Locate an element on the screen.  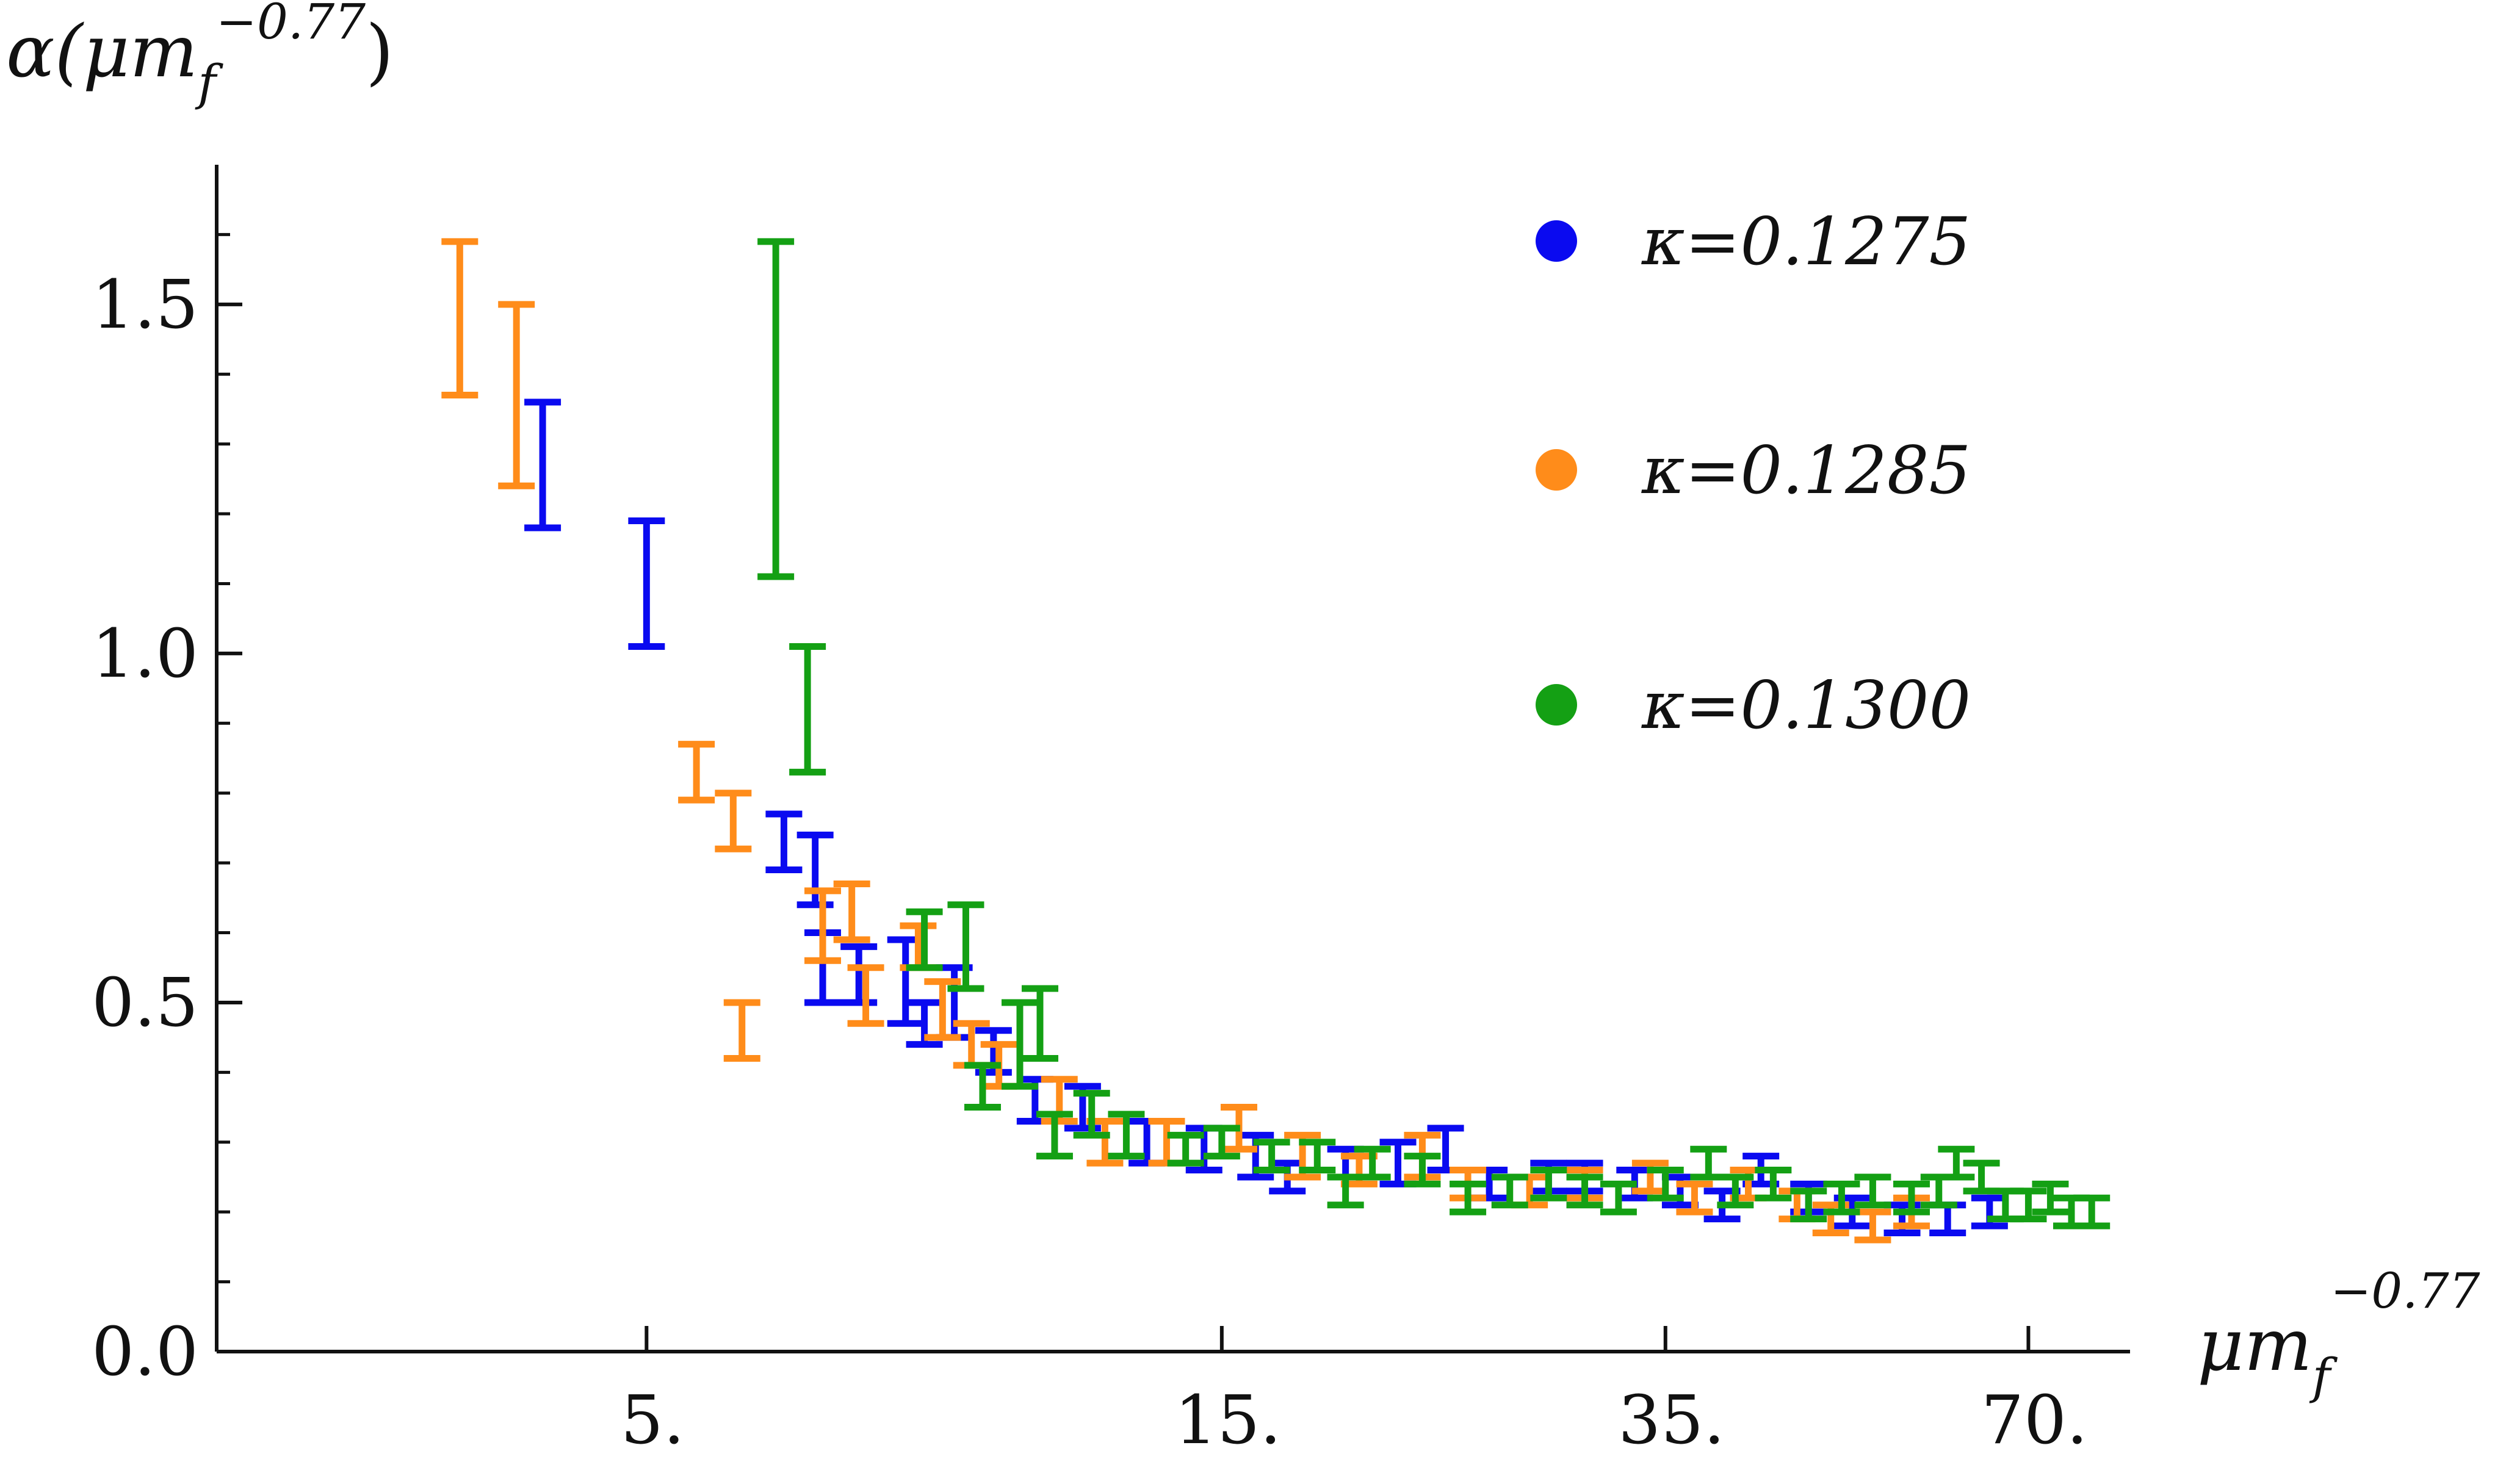
legend-label: κ=0.1285 is located at coordinates (1806, 471).